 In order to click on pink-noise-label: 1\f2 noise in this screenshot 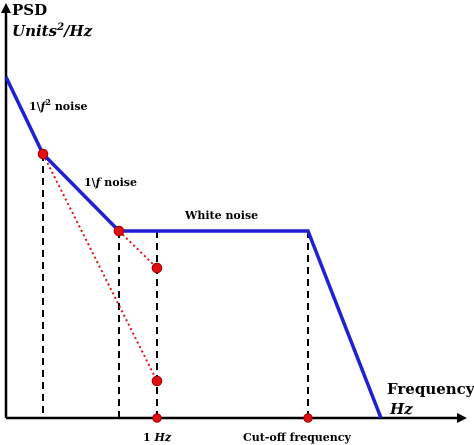, I will do `click(58, 105)`.